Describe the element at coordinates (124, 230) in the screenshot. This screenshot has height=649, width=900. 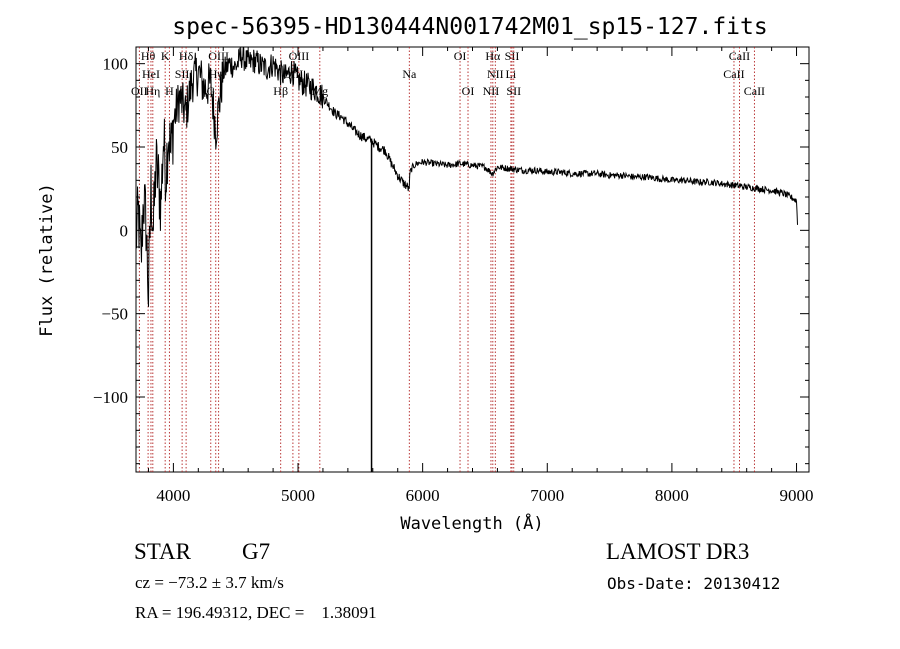
I see `y-tick-label-2: 0` at that location.